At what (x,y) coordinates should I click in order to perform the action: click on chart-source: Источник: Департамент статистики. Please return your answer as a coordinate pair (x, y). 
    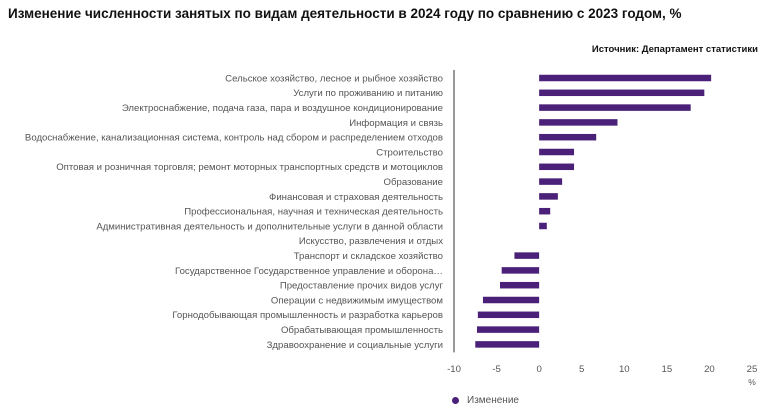
    Looking at the image, I should click on (674, 49).